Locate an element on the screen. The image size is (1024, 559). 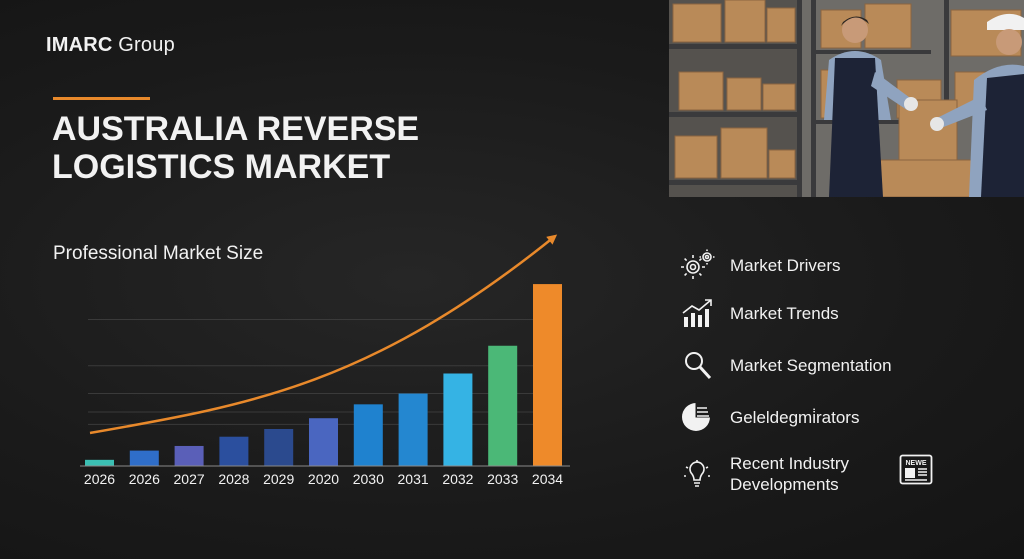
menu-item-segment-analysis: Geleldegmi̇rators is located at coordinates (769, 417).